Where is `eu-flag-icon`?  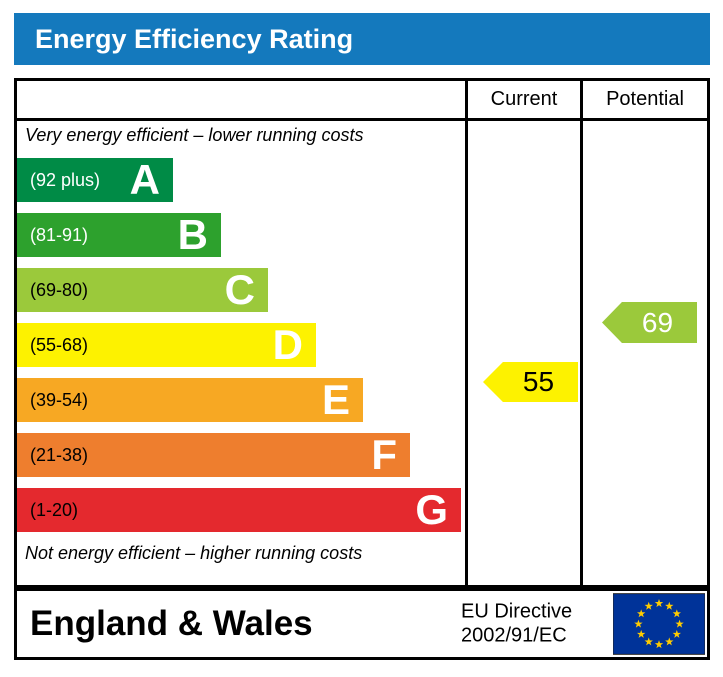 eu-flag-icon is located at coordinates (659, 624).